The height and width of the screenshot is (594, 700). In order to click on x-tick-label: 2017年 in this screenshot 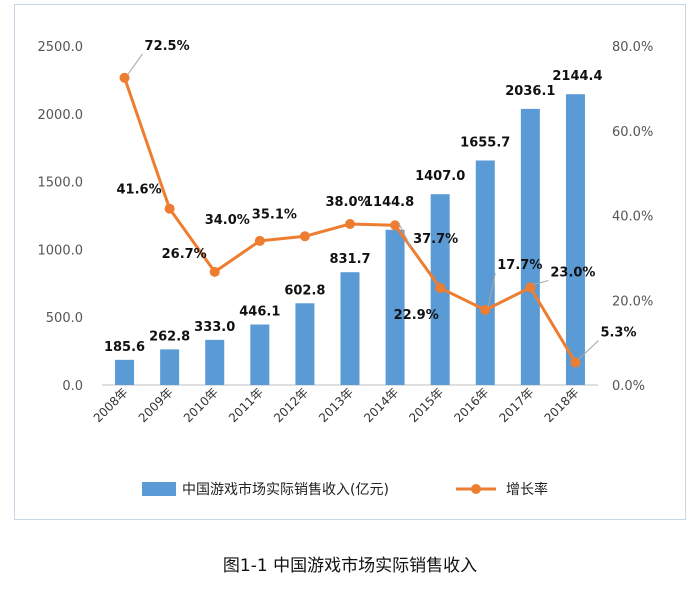, I will do `click(517, 405)`.